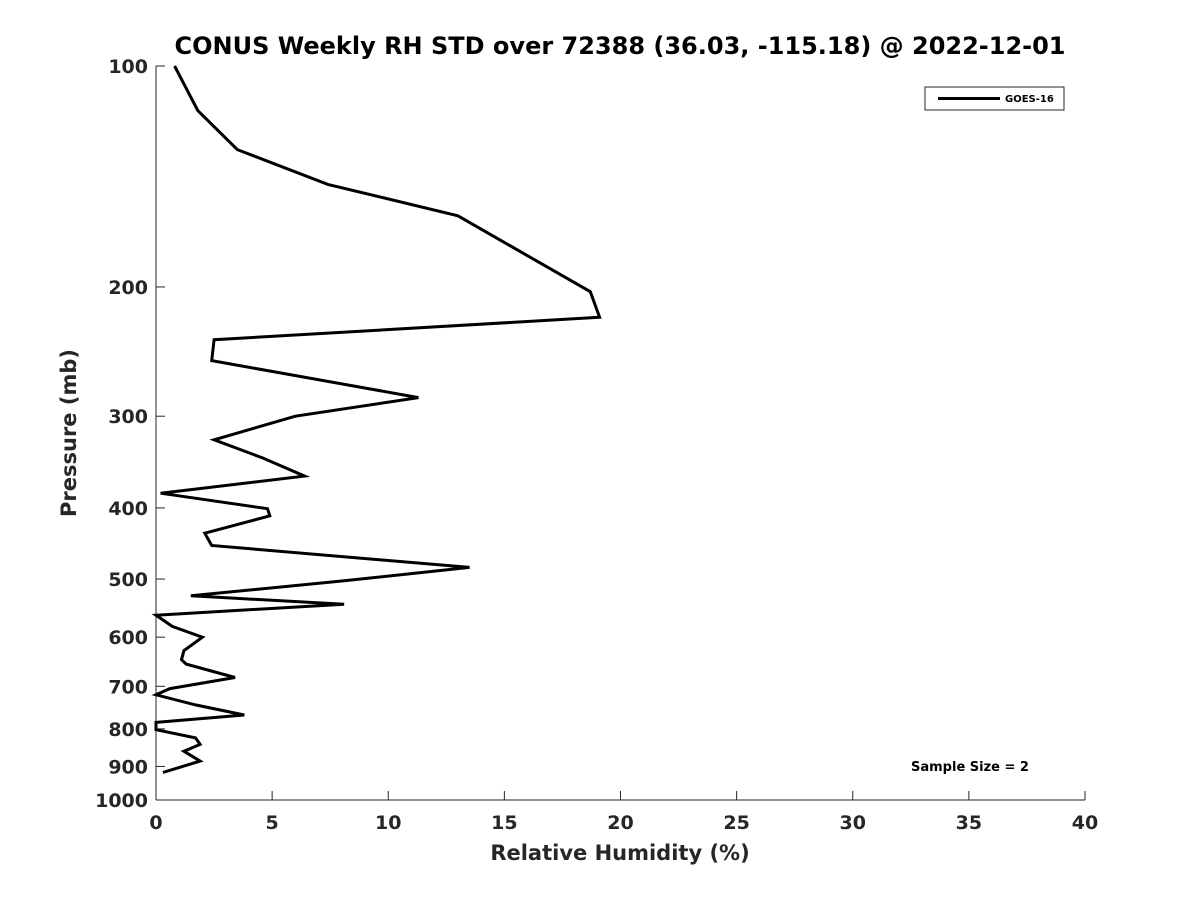  What do you see at coordinates (128, 417) in the screenshot?
I see `y-tick-label: 300` at bounding box center [128, 417].